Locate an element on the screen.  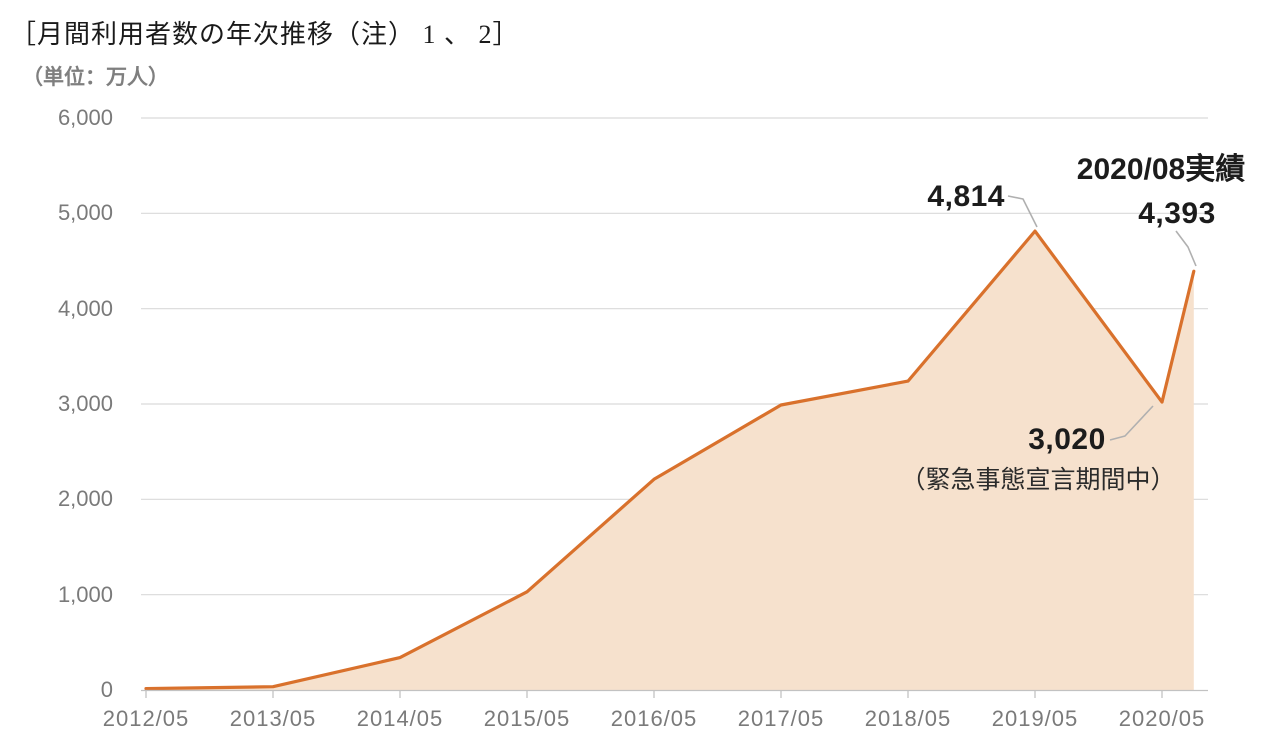
x-axis-line-and-ticks is located at coordinates (674, 693).